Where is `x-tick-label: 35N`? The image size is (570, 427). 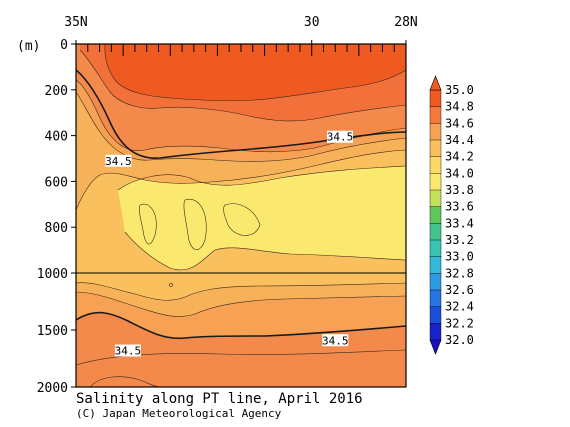
x-tick-label: 35N is located at coordinates (75, 22).